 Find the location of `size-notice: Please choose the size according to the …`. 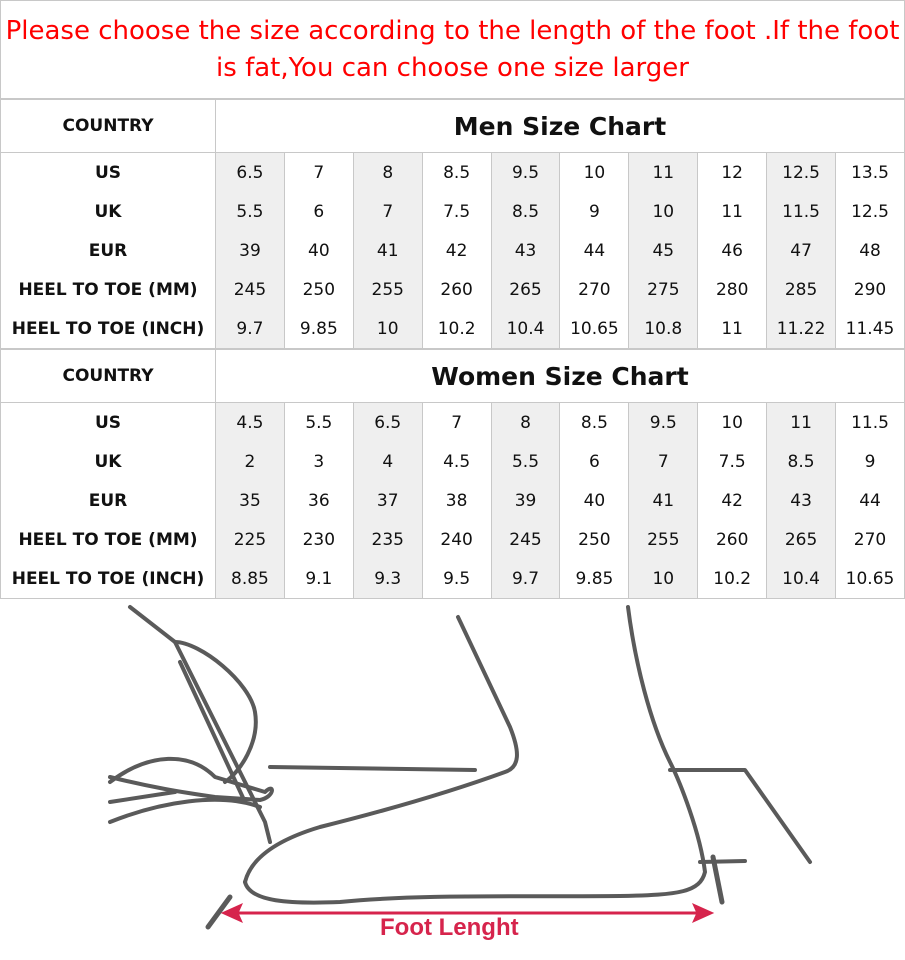

size-notice: Please choose the size according to the … is located at coordinates (452, 49).